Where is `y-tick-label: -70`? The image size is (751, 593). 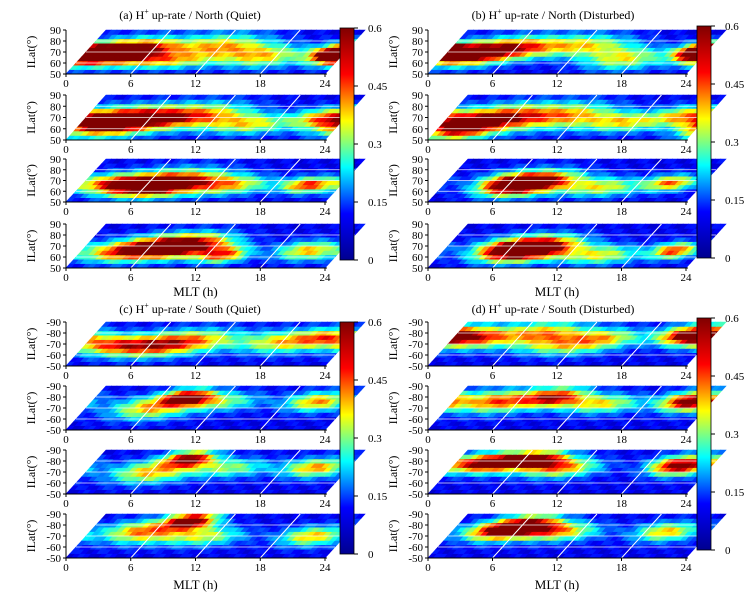
y-tick-label: -70 is located at coordinates (53, 345).